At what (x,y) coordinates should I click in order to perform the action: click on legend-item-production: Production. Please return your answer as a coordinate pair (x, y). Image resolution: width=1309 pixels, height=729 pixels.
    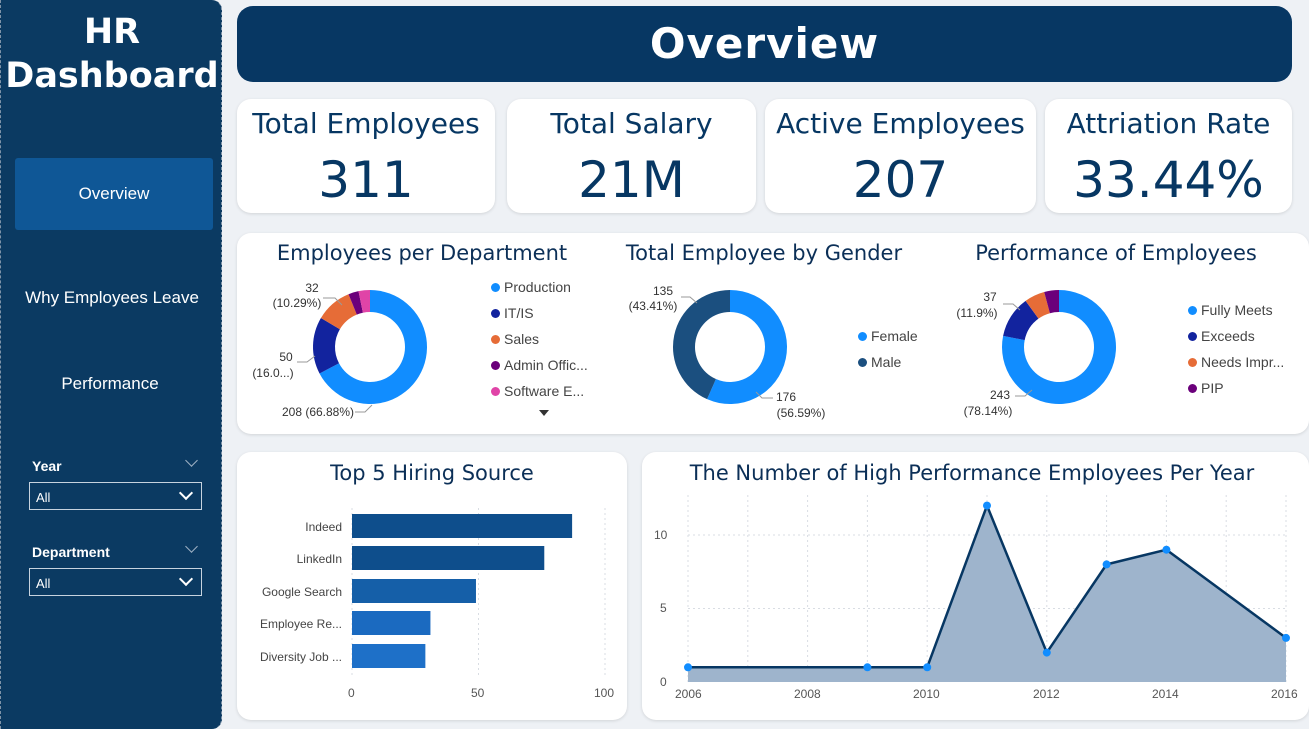
    Looking at the image, I should click on (531, 287).